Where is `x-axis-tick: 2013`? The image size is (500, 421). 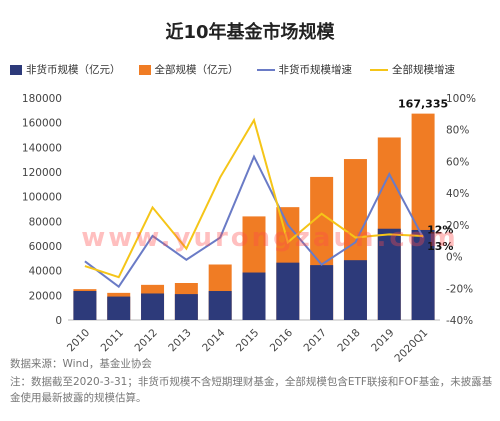
x-axis-tick: 2013 is located at coordinates (179, 340).